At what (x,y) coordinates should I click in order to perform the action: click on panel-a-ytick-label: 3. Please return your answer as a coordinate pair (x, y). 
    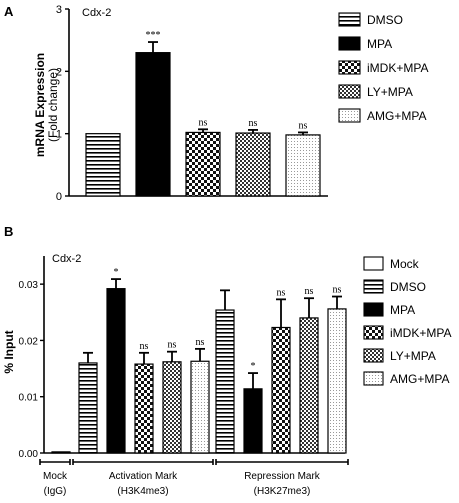
    Looking at the image, I should click on (59, 10).